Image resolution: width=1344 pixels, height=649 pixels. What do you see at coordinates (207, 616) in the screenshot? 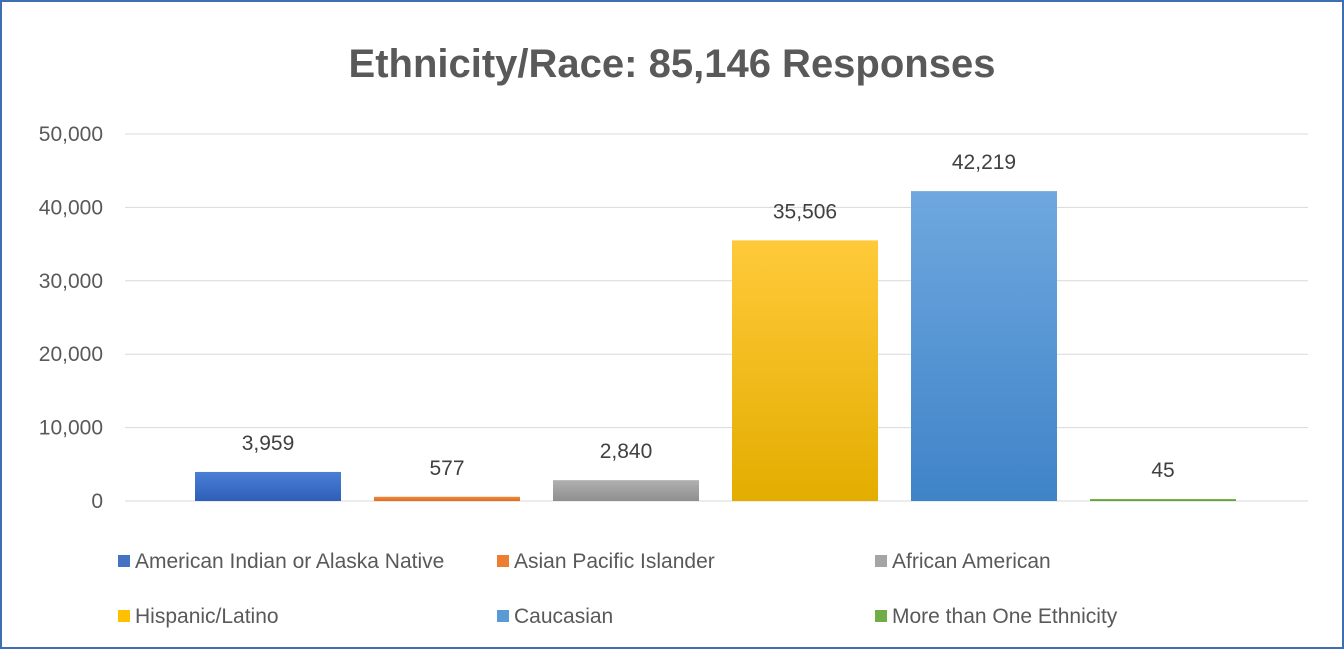
I see `legend-label: Hispanic/Latino` at bounding box center [207, 616].